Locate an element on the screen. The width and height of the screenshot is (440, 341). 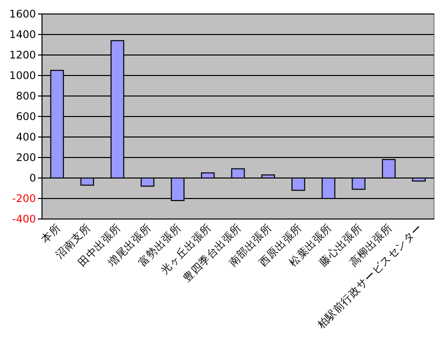
y-tick-label: 1200 is located at coordinates (22, 56).